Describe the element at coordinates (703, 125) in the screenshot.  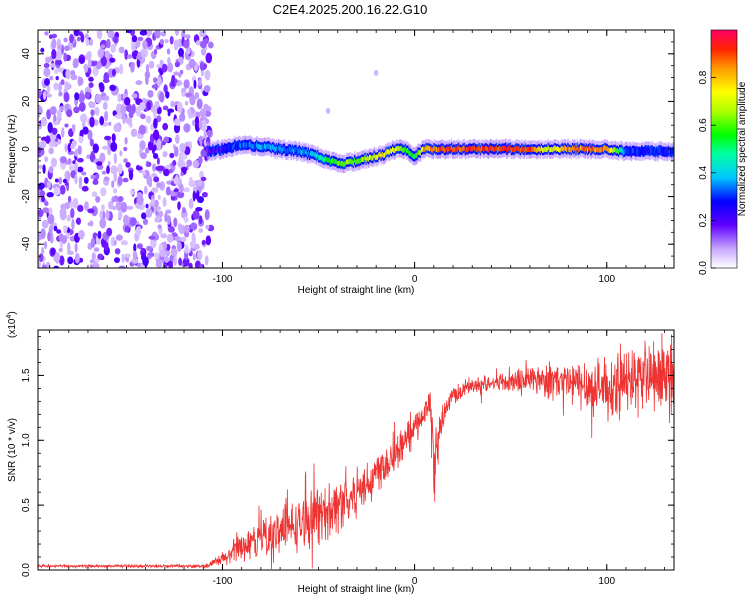
I see `colorbar-tick-label: 0.6` at that location.